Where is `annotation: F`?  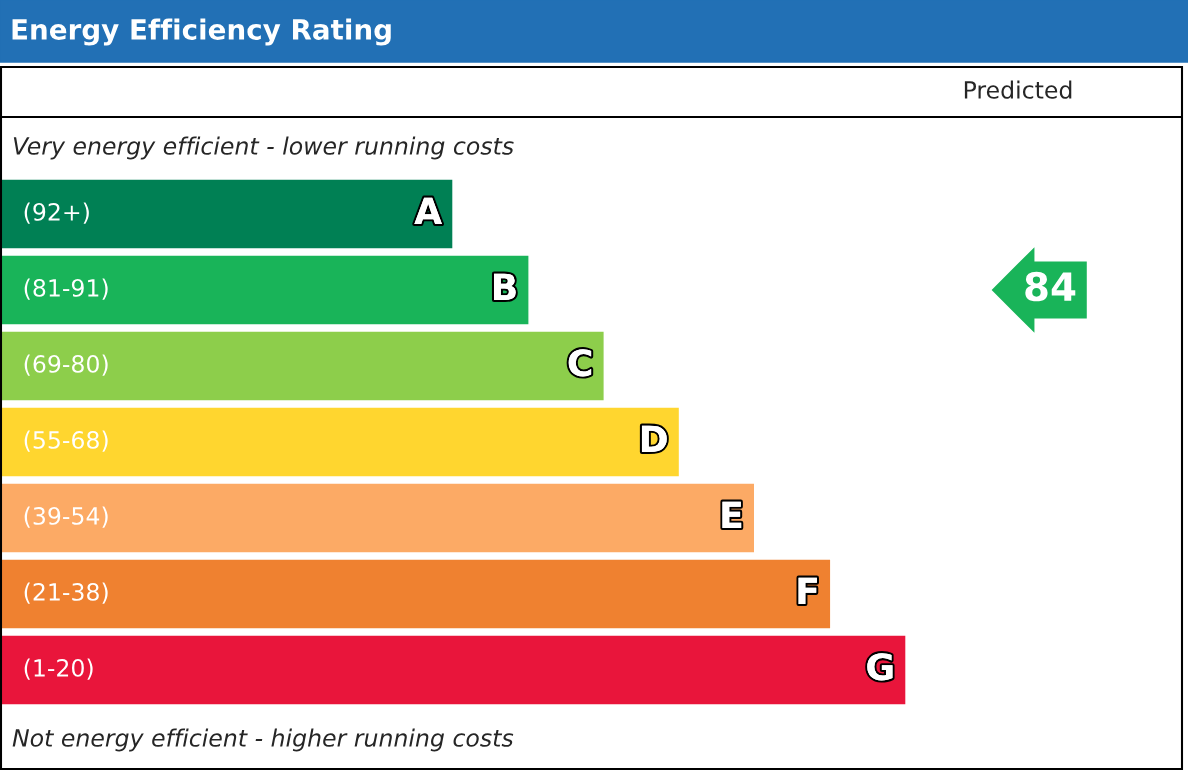 annotation: F is located at coordinates (807, 590).